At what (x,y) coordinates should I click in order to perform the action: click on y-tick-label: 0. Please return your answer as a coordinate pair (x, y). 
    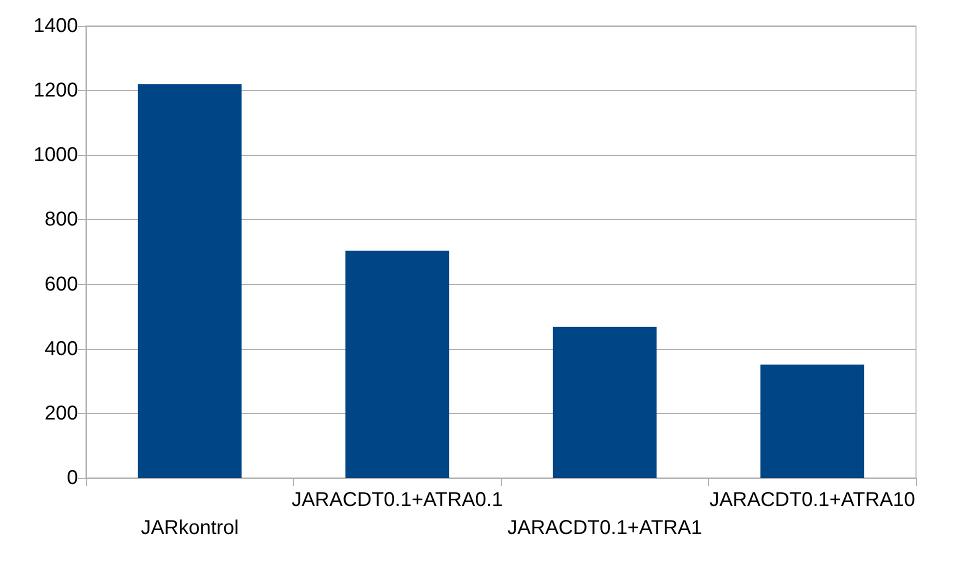
    Looking at the image, I should click on (72, 478).